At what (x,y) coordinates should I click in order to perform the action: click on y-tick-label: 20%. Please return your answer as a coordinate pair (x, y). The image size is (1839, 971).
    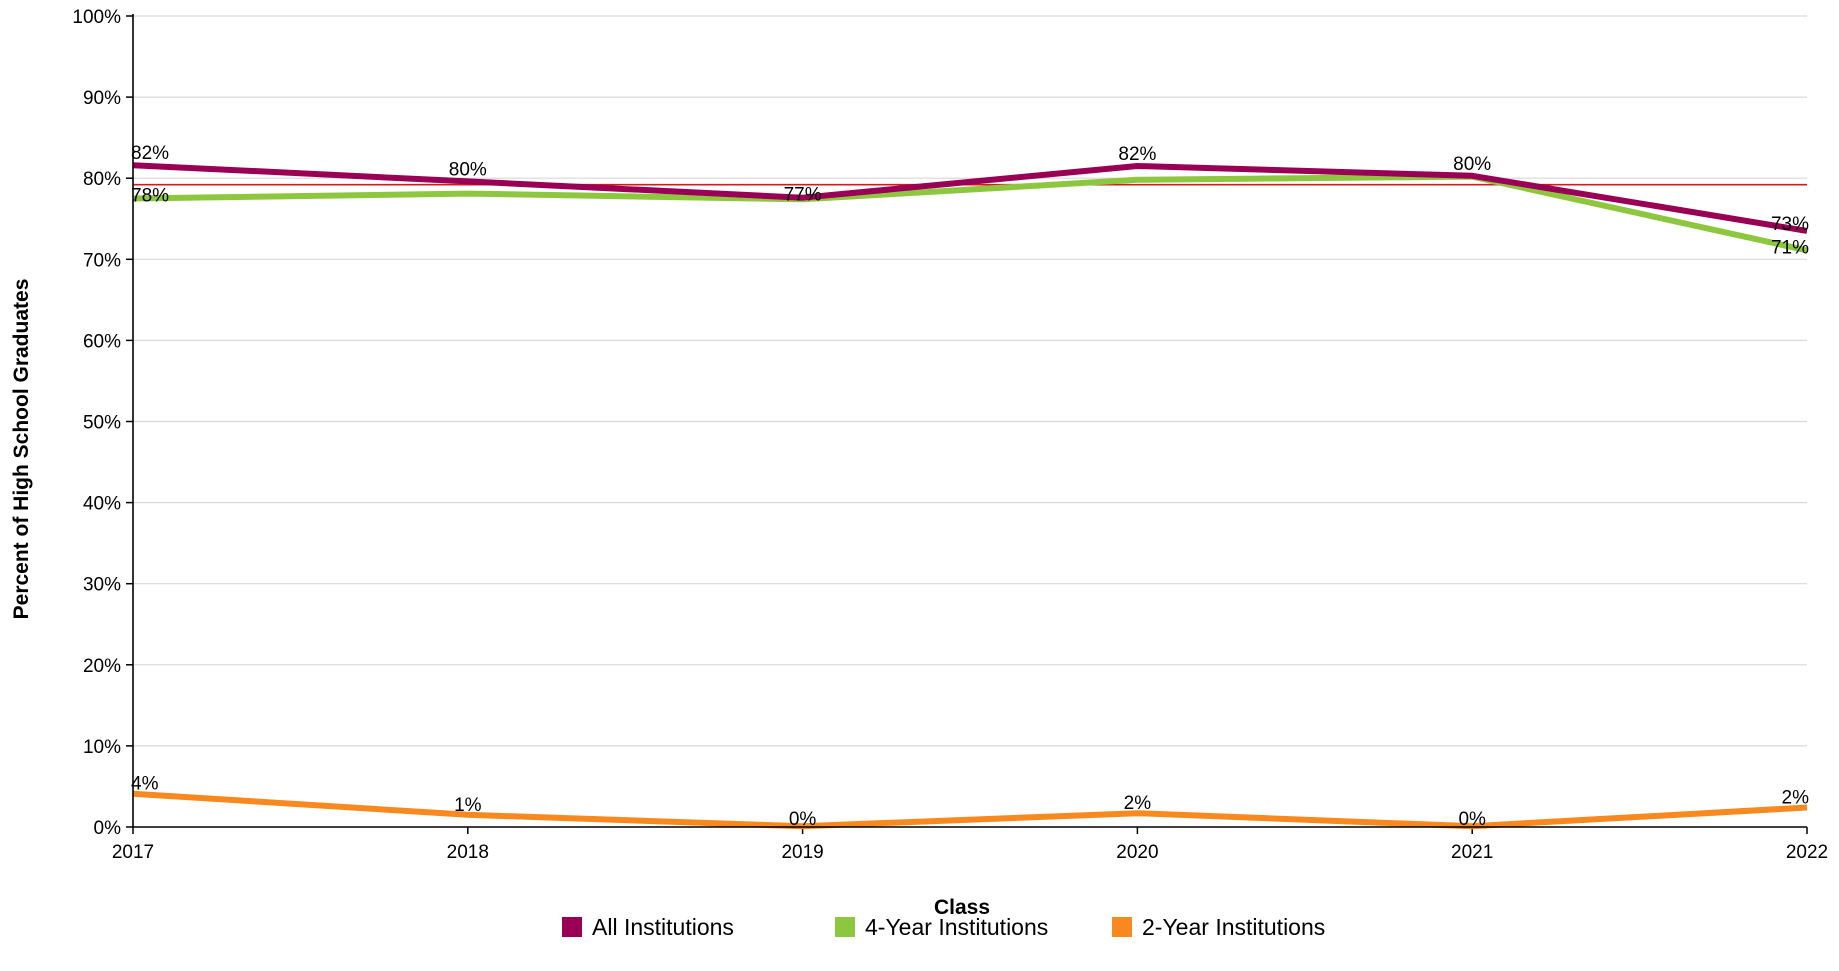
    Looking at the image, I should click on (102, 666).